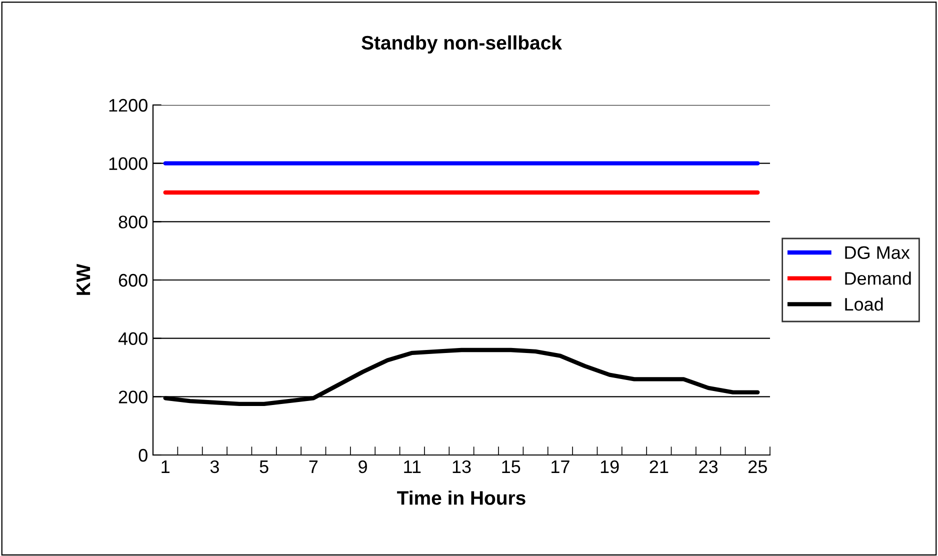  I want to click on x-tick-label: 21, so click(659, 466).